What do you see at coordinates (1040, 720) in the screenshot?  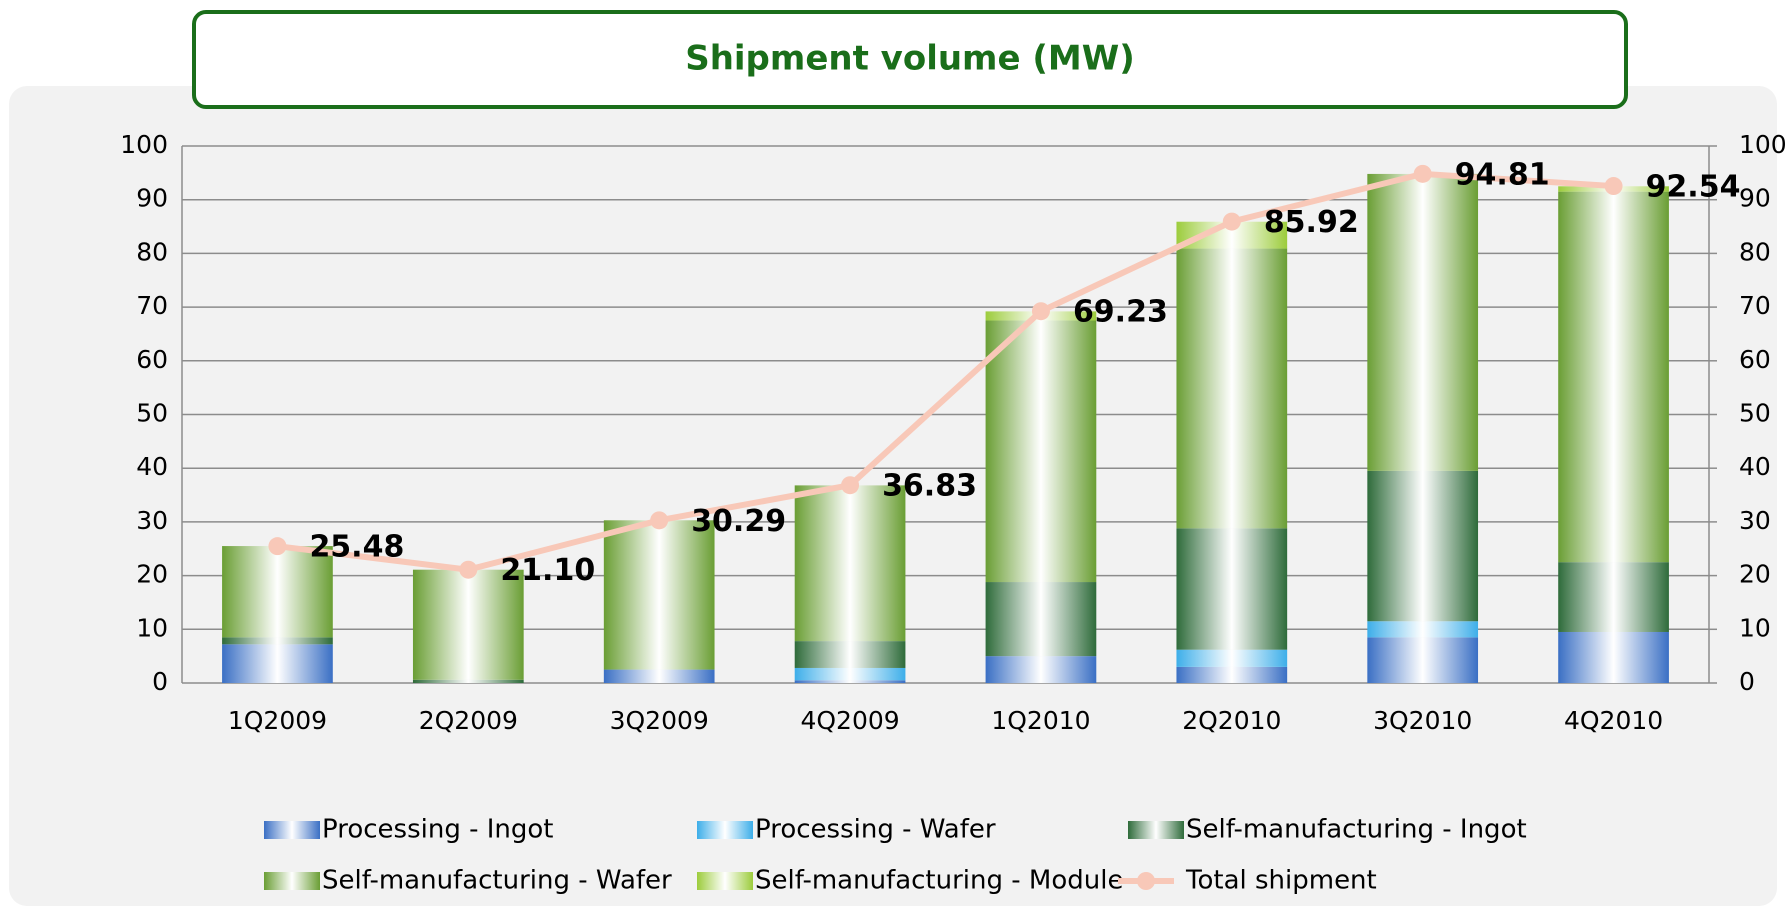 I see `x-tick-label: 1Q2010` at bounding box center [1040, 720].